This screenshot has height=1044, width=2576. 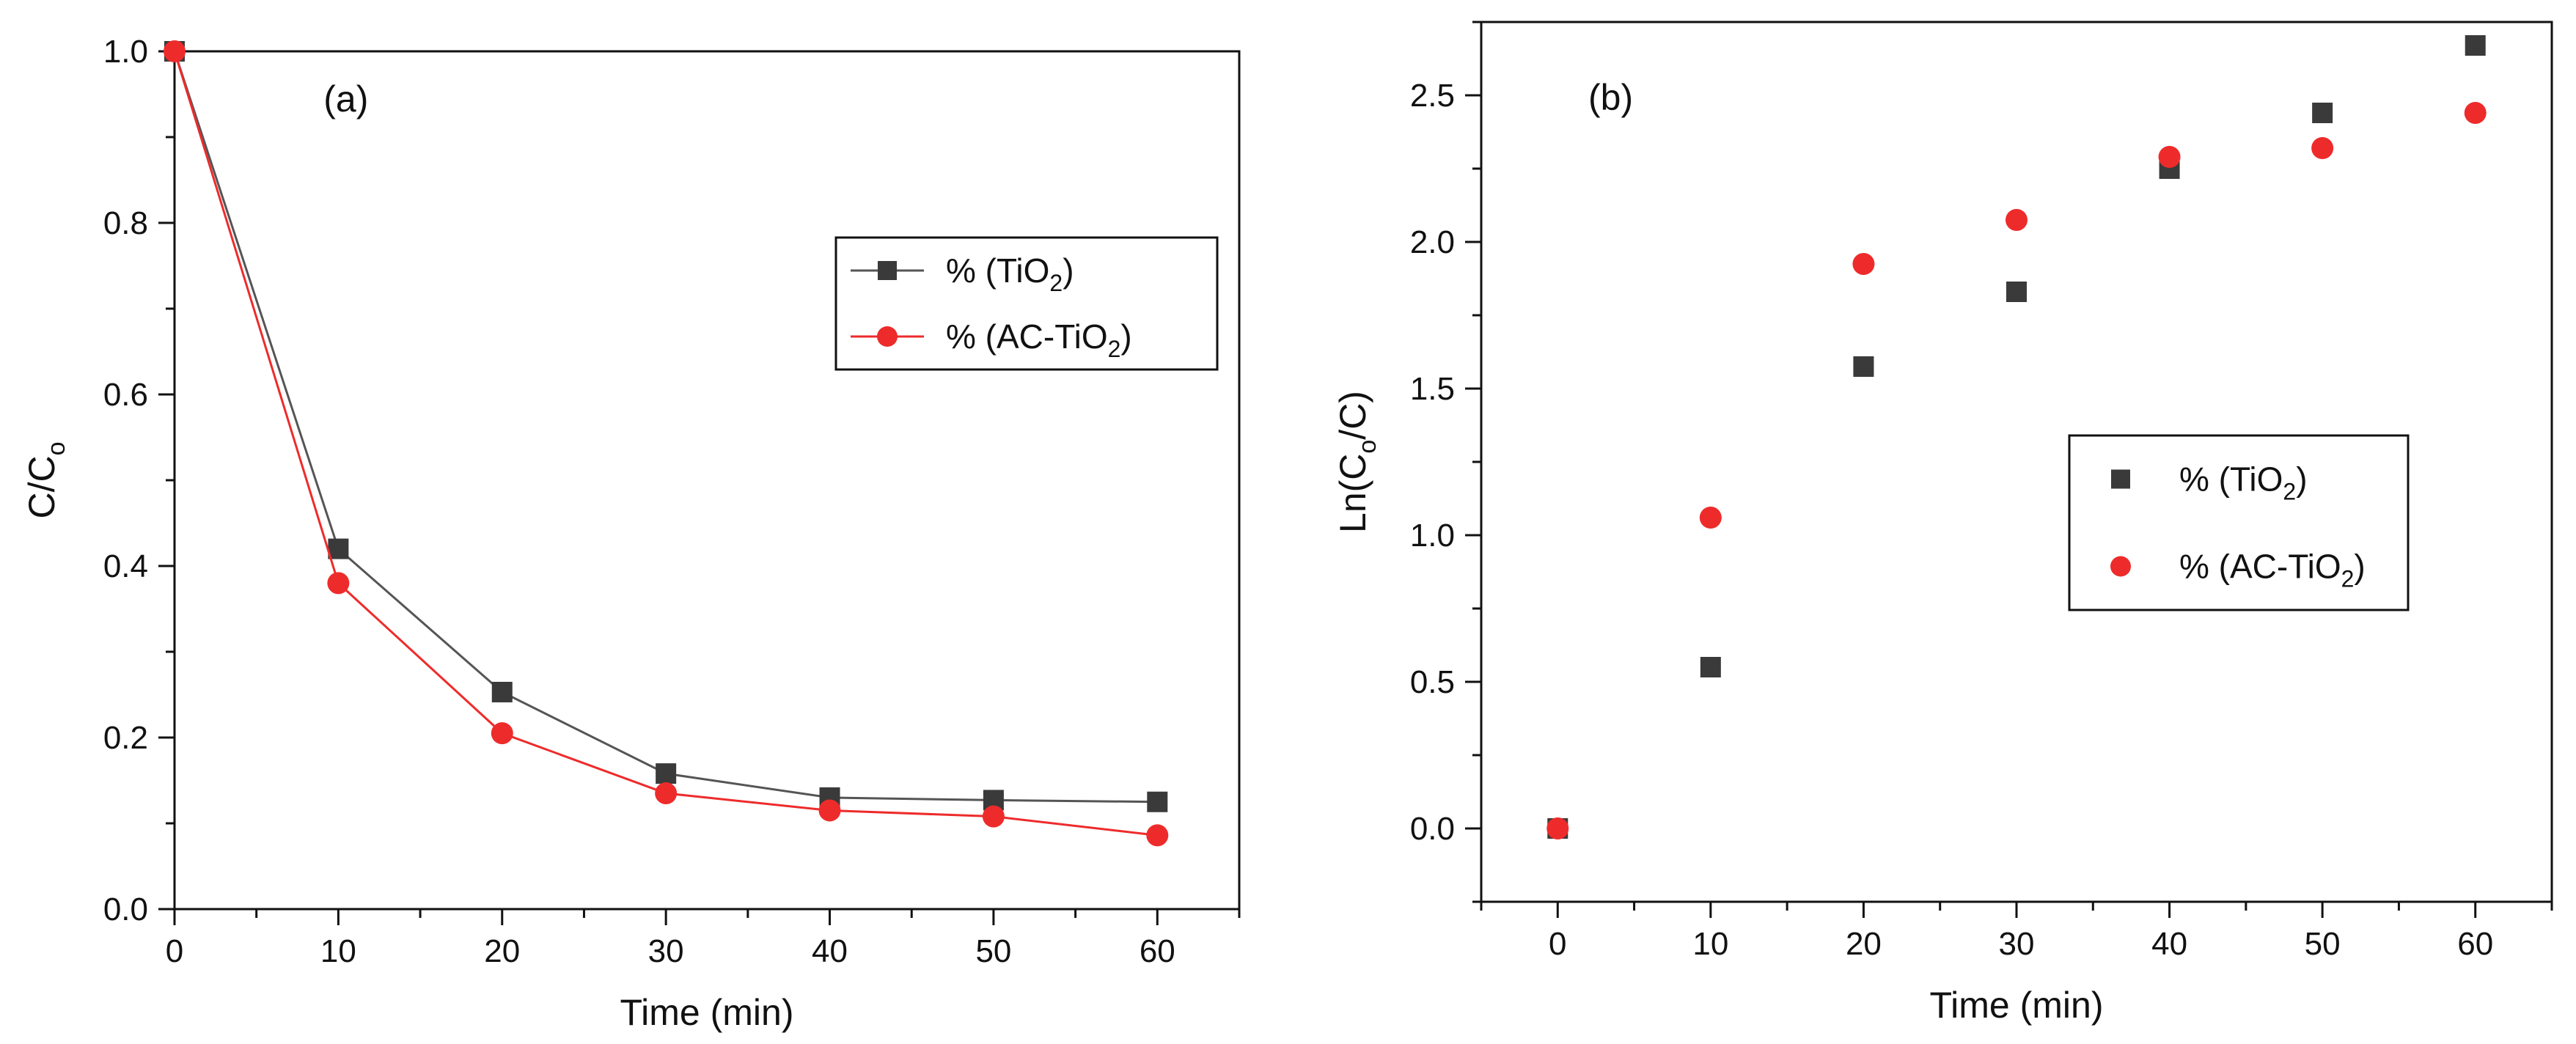 I want to click on y-tick-label: 2.0, so click(x=1433, y=242).